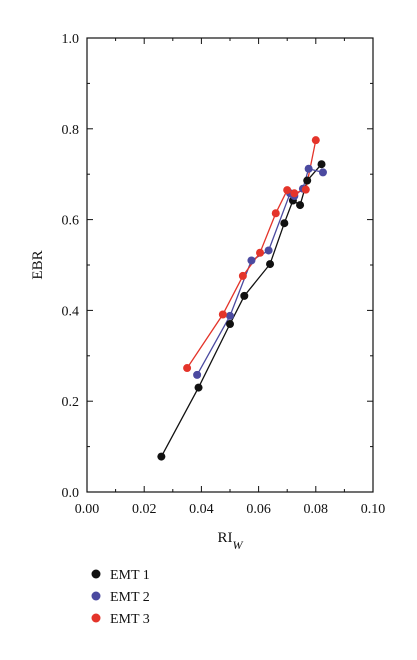  What do you see at coordinates (258, 509) in the screenshot?
I see `x-tick-label: 0.06` at bounding box center [258, 509].